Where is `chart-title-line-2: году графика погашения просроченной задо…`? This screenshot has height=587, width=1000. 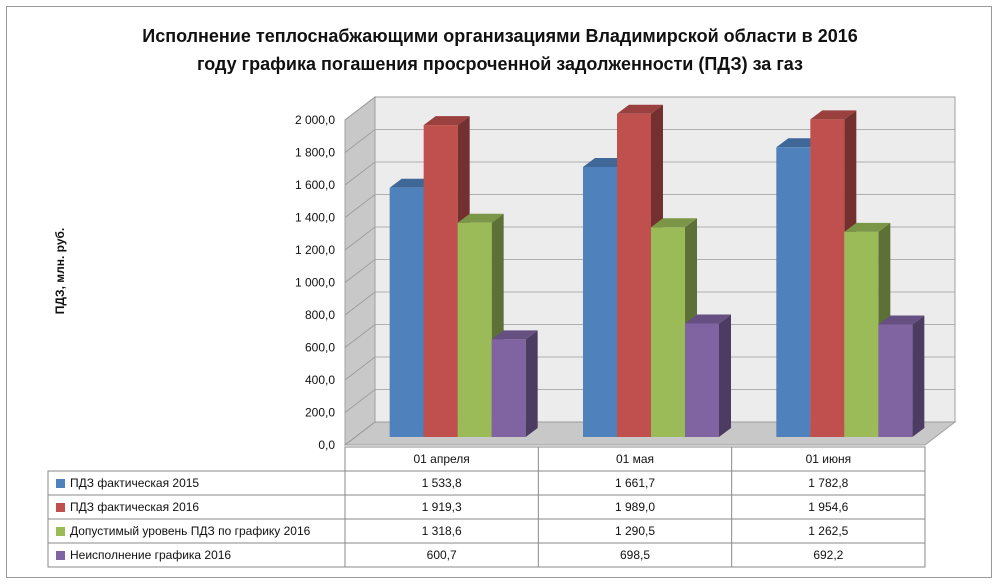
chart-title-line-2: году графика погашения просроченной задо… is located at coordinates (500, 64).